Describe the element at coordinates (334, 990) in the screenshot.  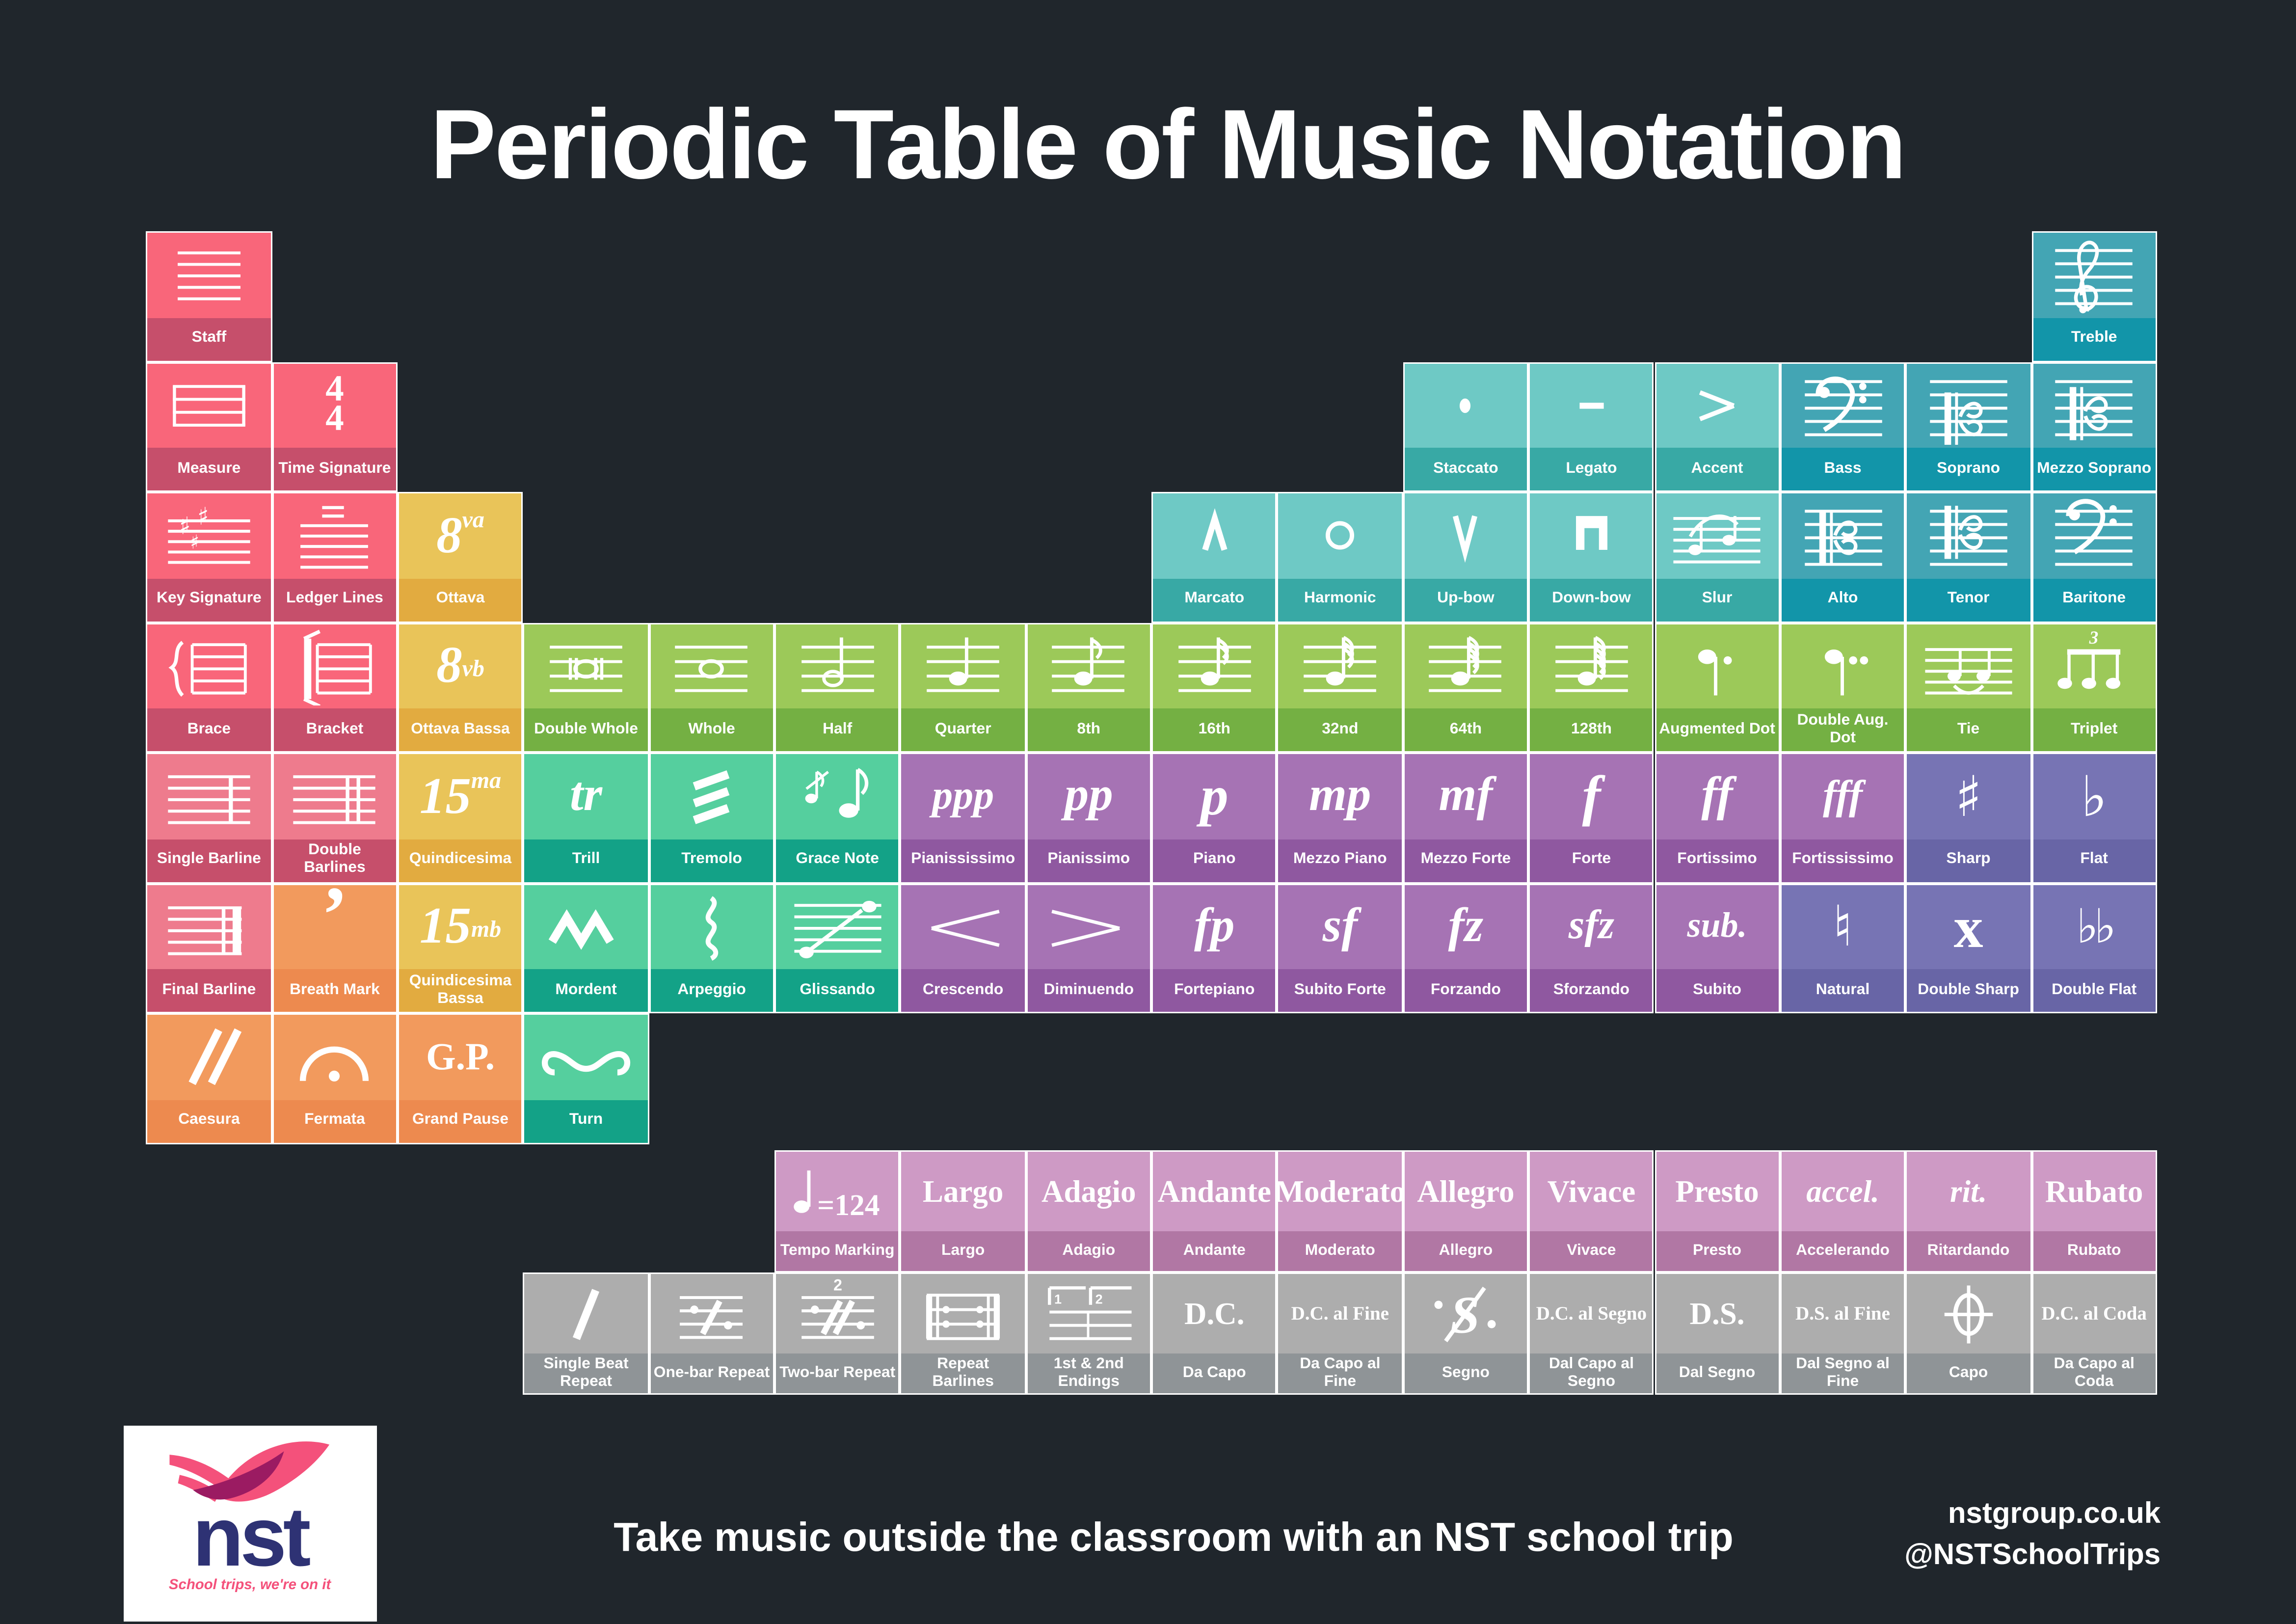
I see `cell-label: Breath Mark` at that location.